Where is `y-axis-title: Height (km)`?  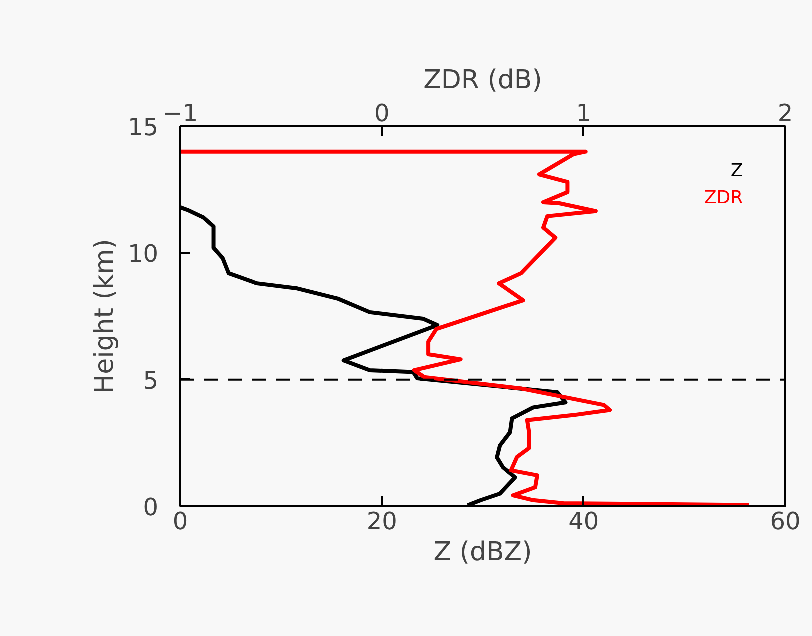 y-axis-title: Height (km) is located at coordinates (105, 316).